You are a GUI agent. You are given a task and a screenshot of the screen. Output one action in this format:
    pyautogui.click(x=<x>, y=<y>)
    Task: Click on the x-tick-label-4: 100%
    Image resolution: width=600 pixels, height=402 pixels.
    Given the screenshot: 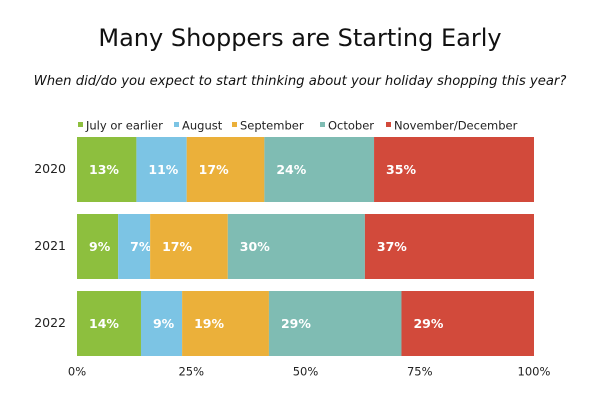 What is the action you would take?
    pyautogui.click(x=534, y=372)
    